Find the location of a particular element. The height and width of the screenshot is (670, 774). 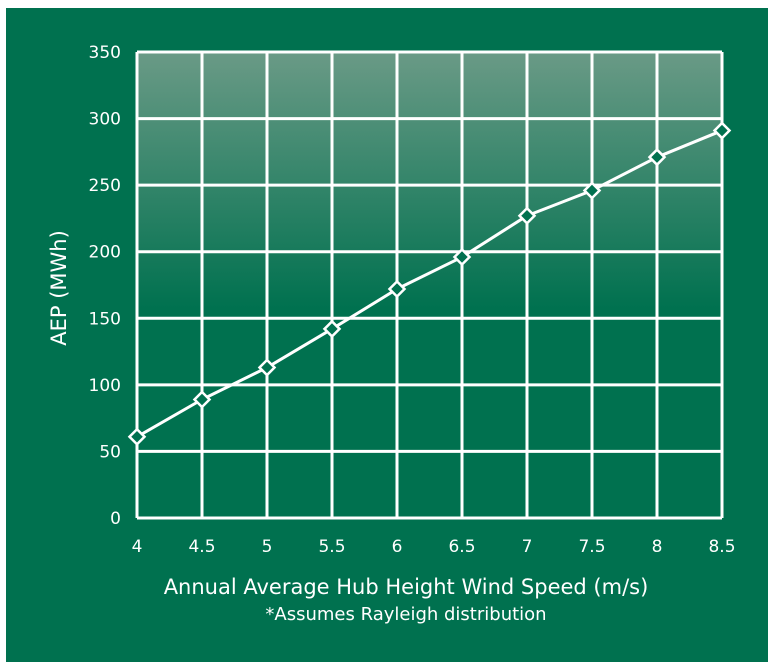

y-tick-label: 100 is located at coordinates (105, 386).